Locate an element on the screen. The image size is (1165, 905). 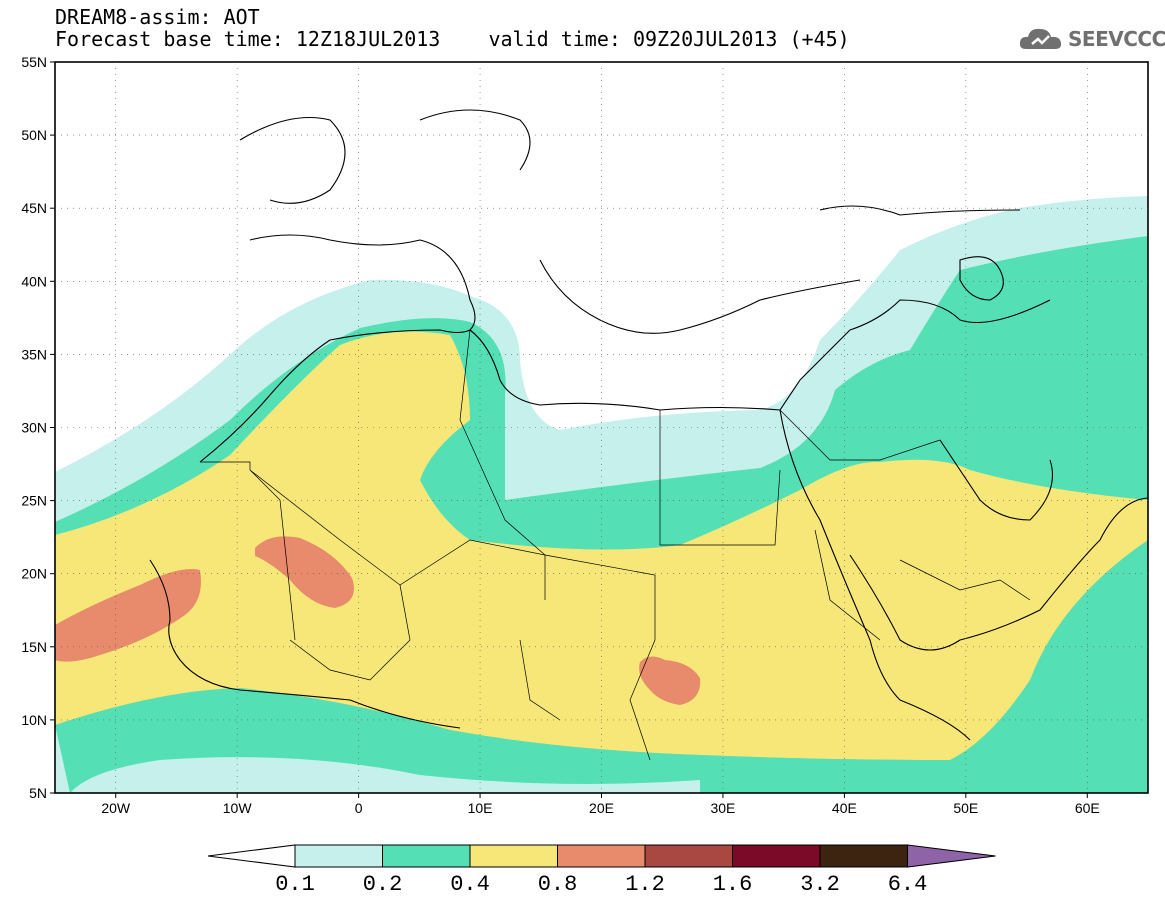
colorbar-label: 1.2 is located at coordinates (645, 884).